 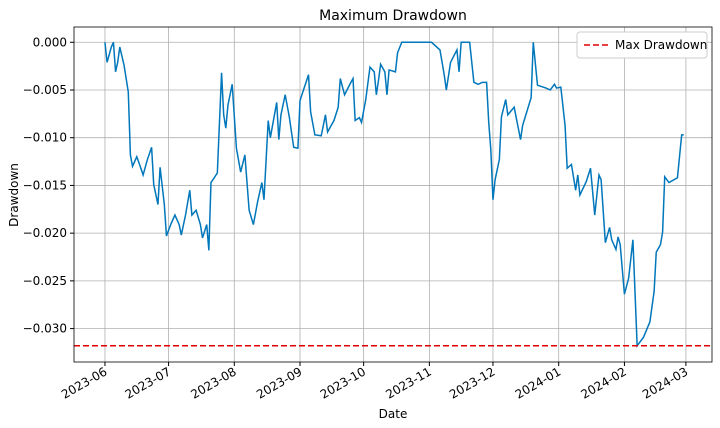 What do you see at coordinates (45, 185) in the screenshot?
I see `y-tick-label: −0.015` at bounding box center [45, 185].